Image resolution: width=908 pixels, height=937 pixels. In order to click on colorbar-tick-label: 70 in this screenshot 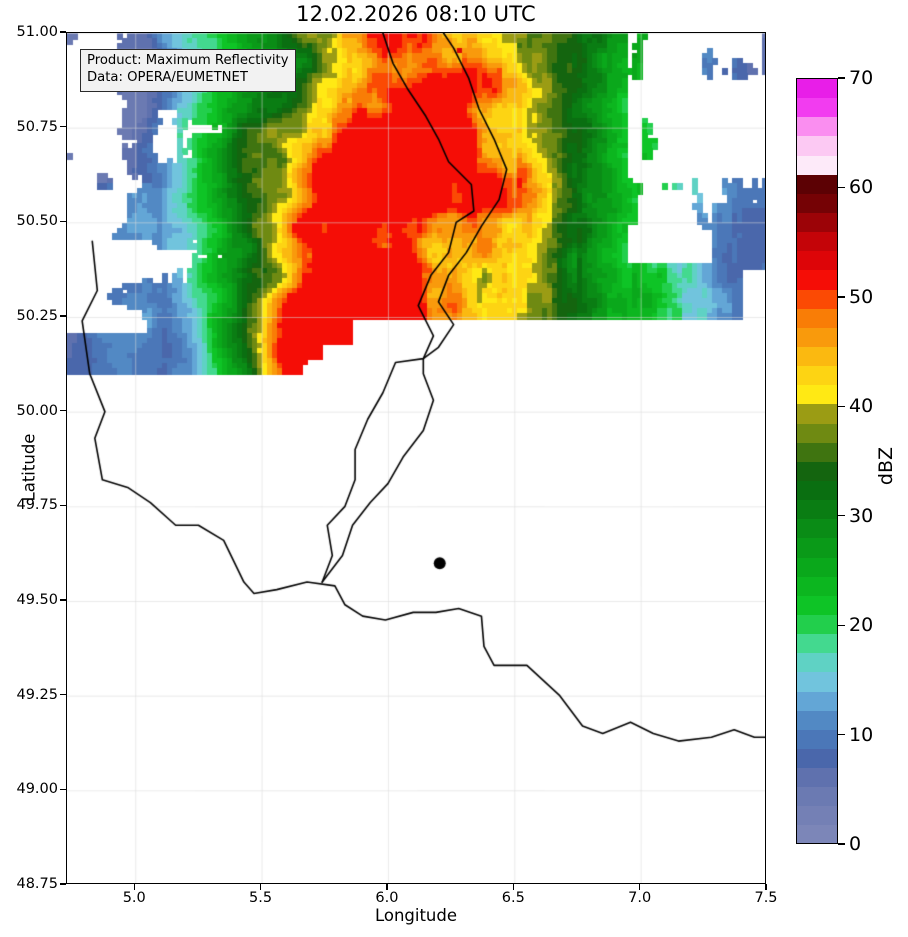, I will do `click(861, 78)`.